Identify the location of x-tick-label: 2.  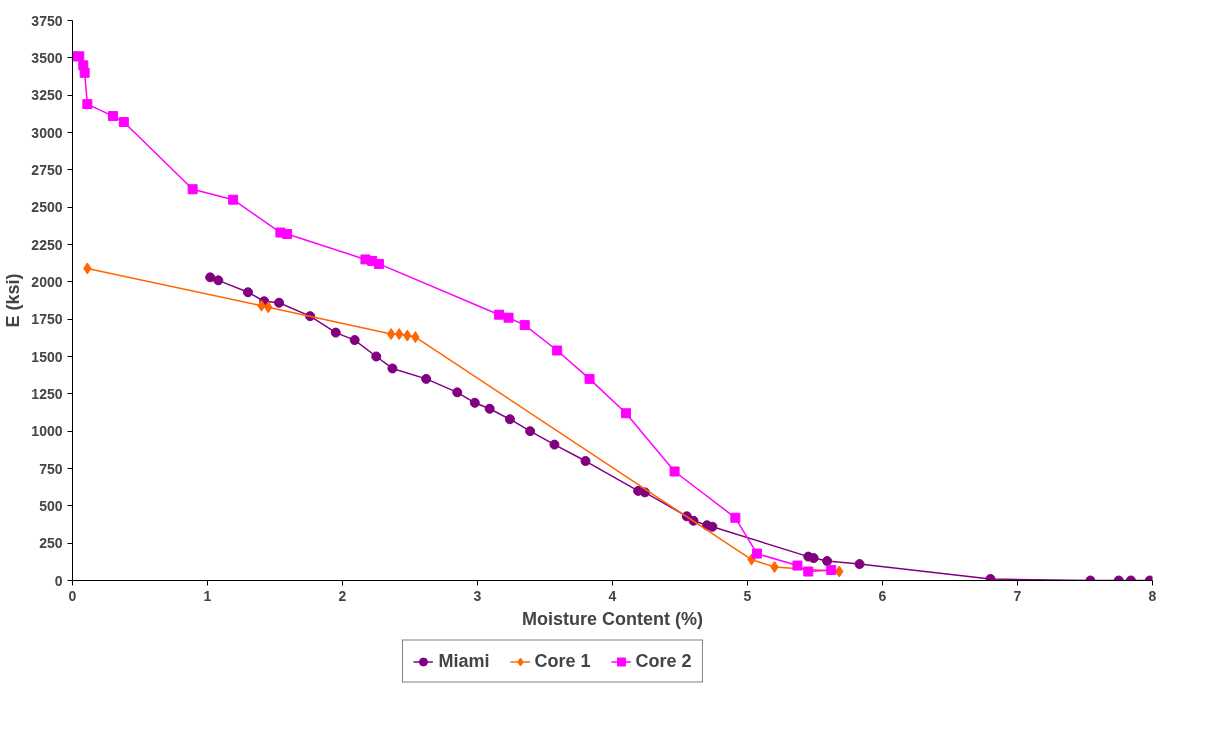
(342, 595).